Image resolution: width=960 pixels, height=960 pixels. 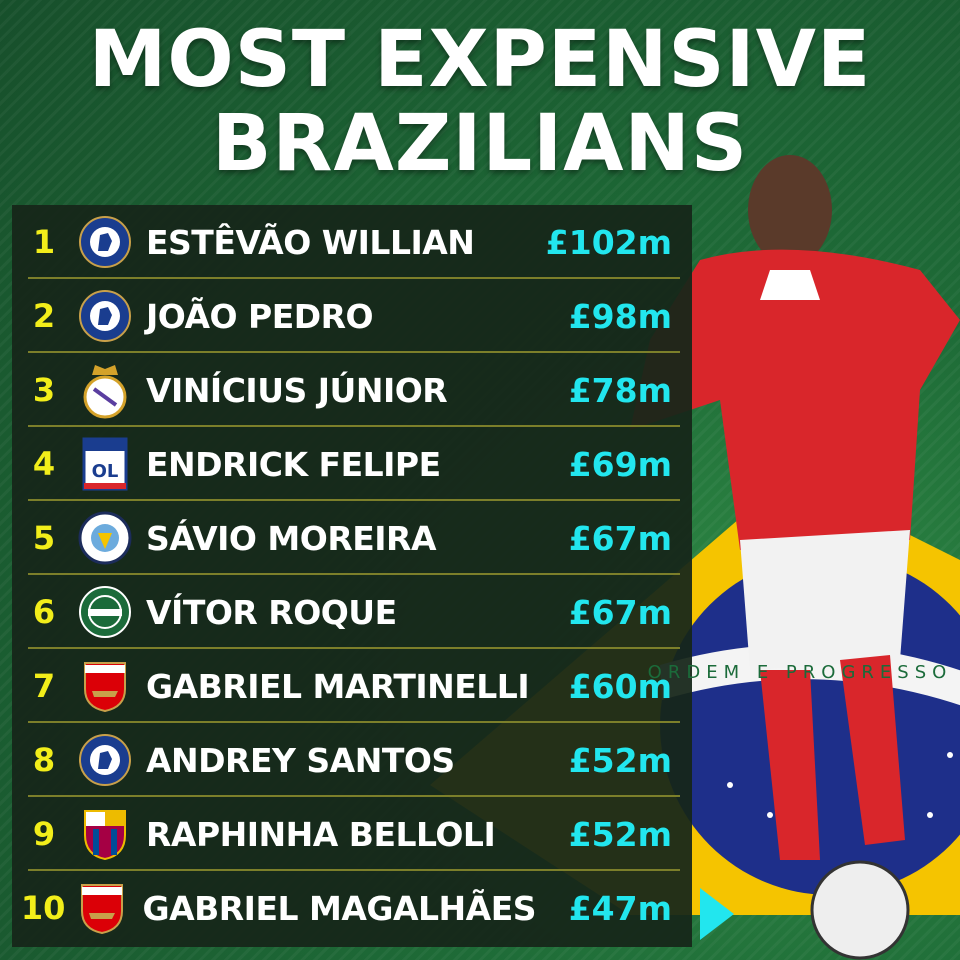 What do you see at coordinates (105, 390) in the screenshot?
I see `real-madrid-crest-icon` at bounding box center [105, 390].